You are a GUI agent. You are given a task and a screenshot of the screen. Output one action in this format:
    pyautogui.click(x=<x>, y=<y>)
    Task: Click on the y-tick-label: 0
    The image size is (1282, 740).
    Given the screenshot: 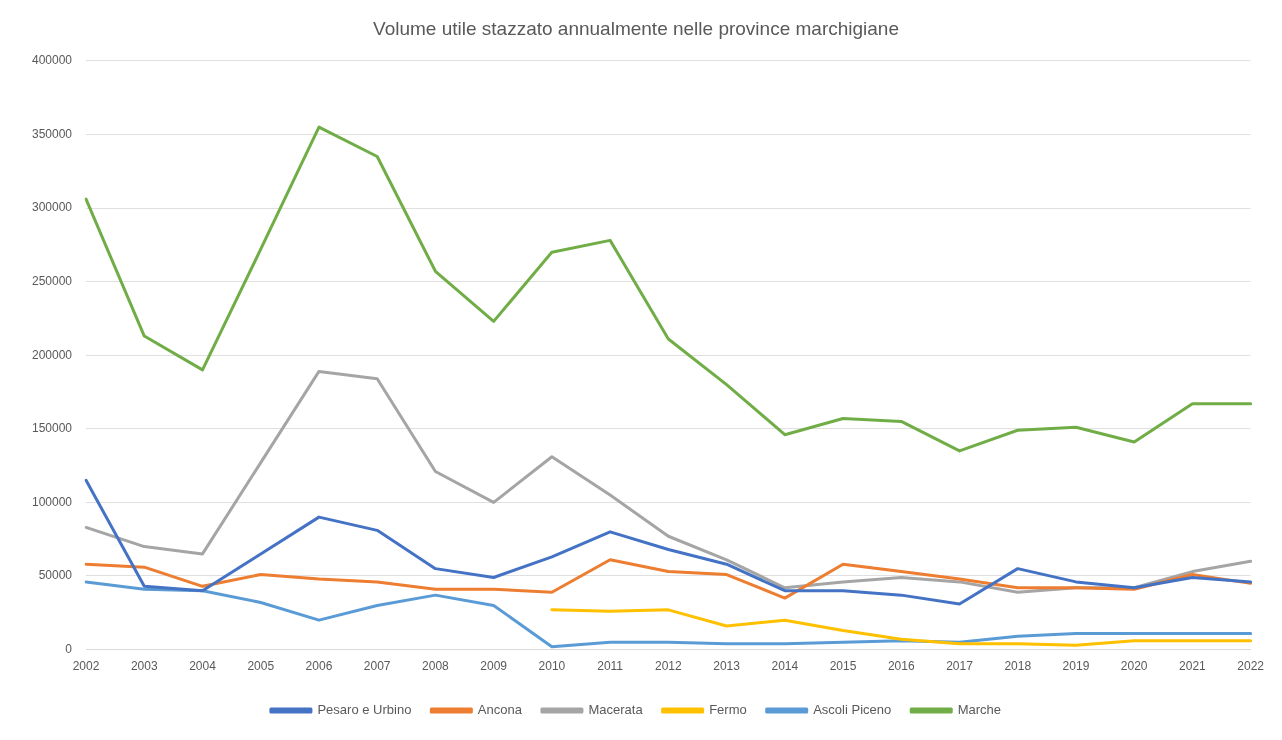 What is the action you would take?
    pyautogui.click(x=69, y=648)
    